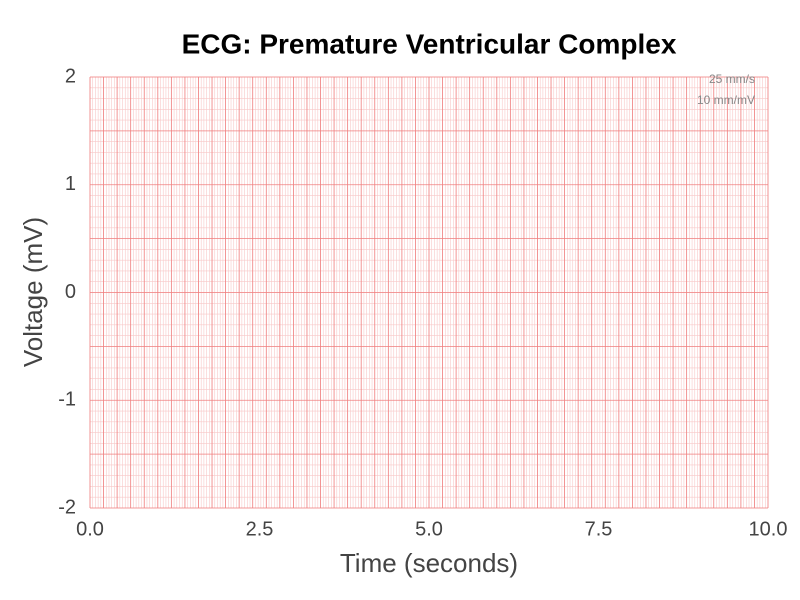 This screenshot has height=600, width=800. I want to click on x-tick-label: 0.0, so click(90, 529).